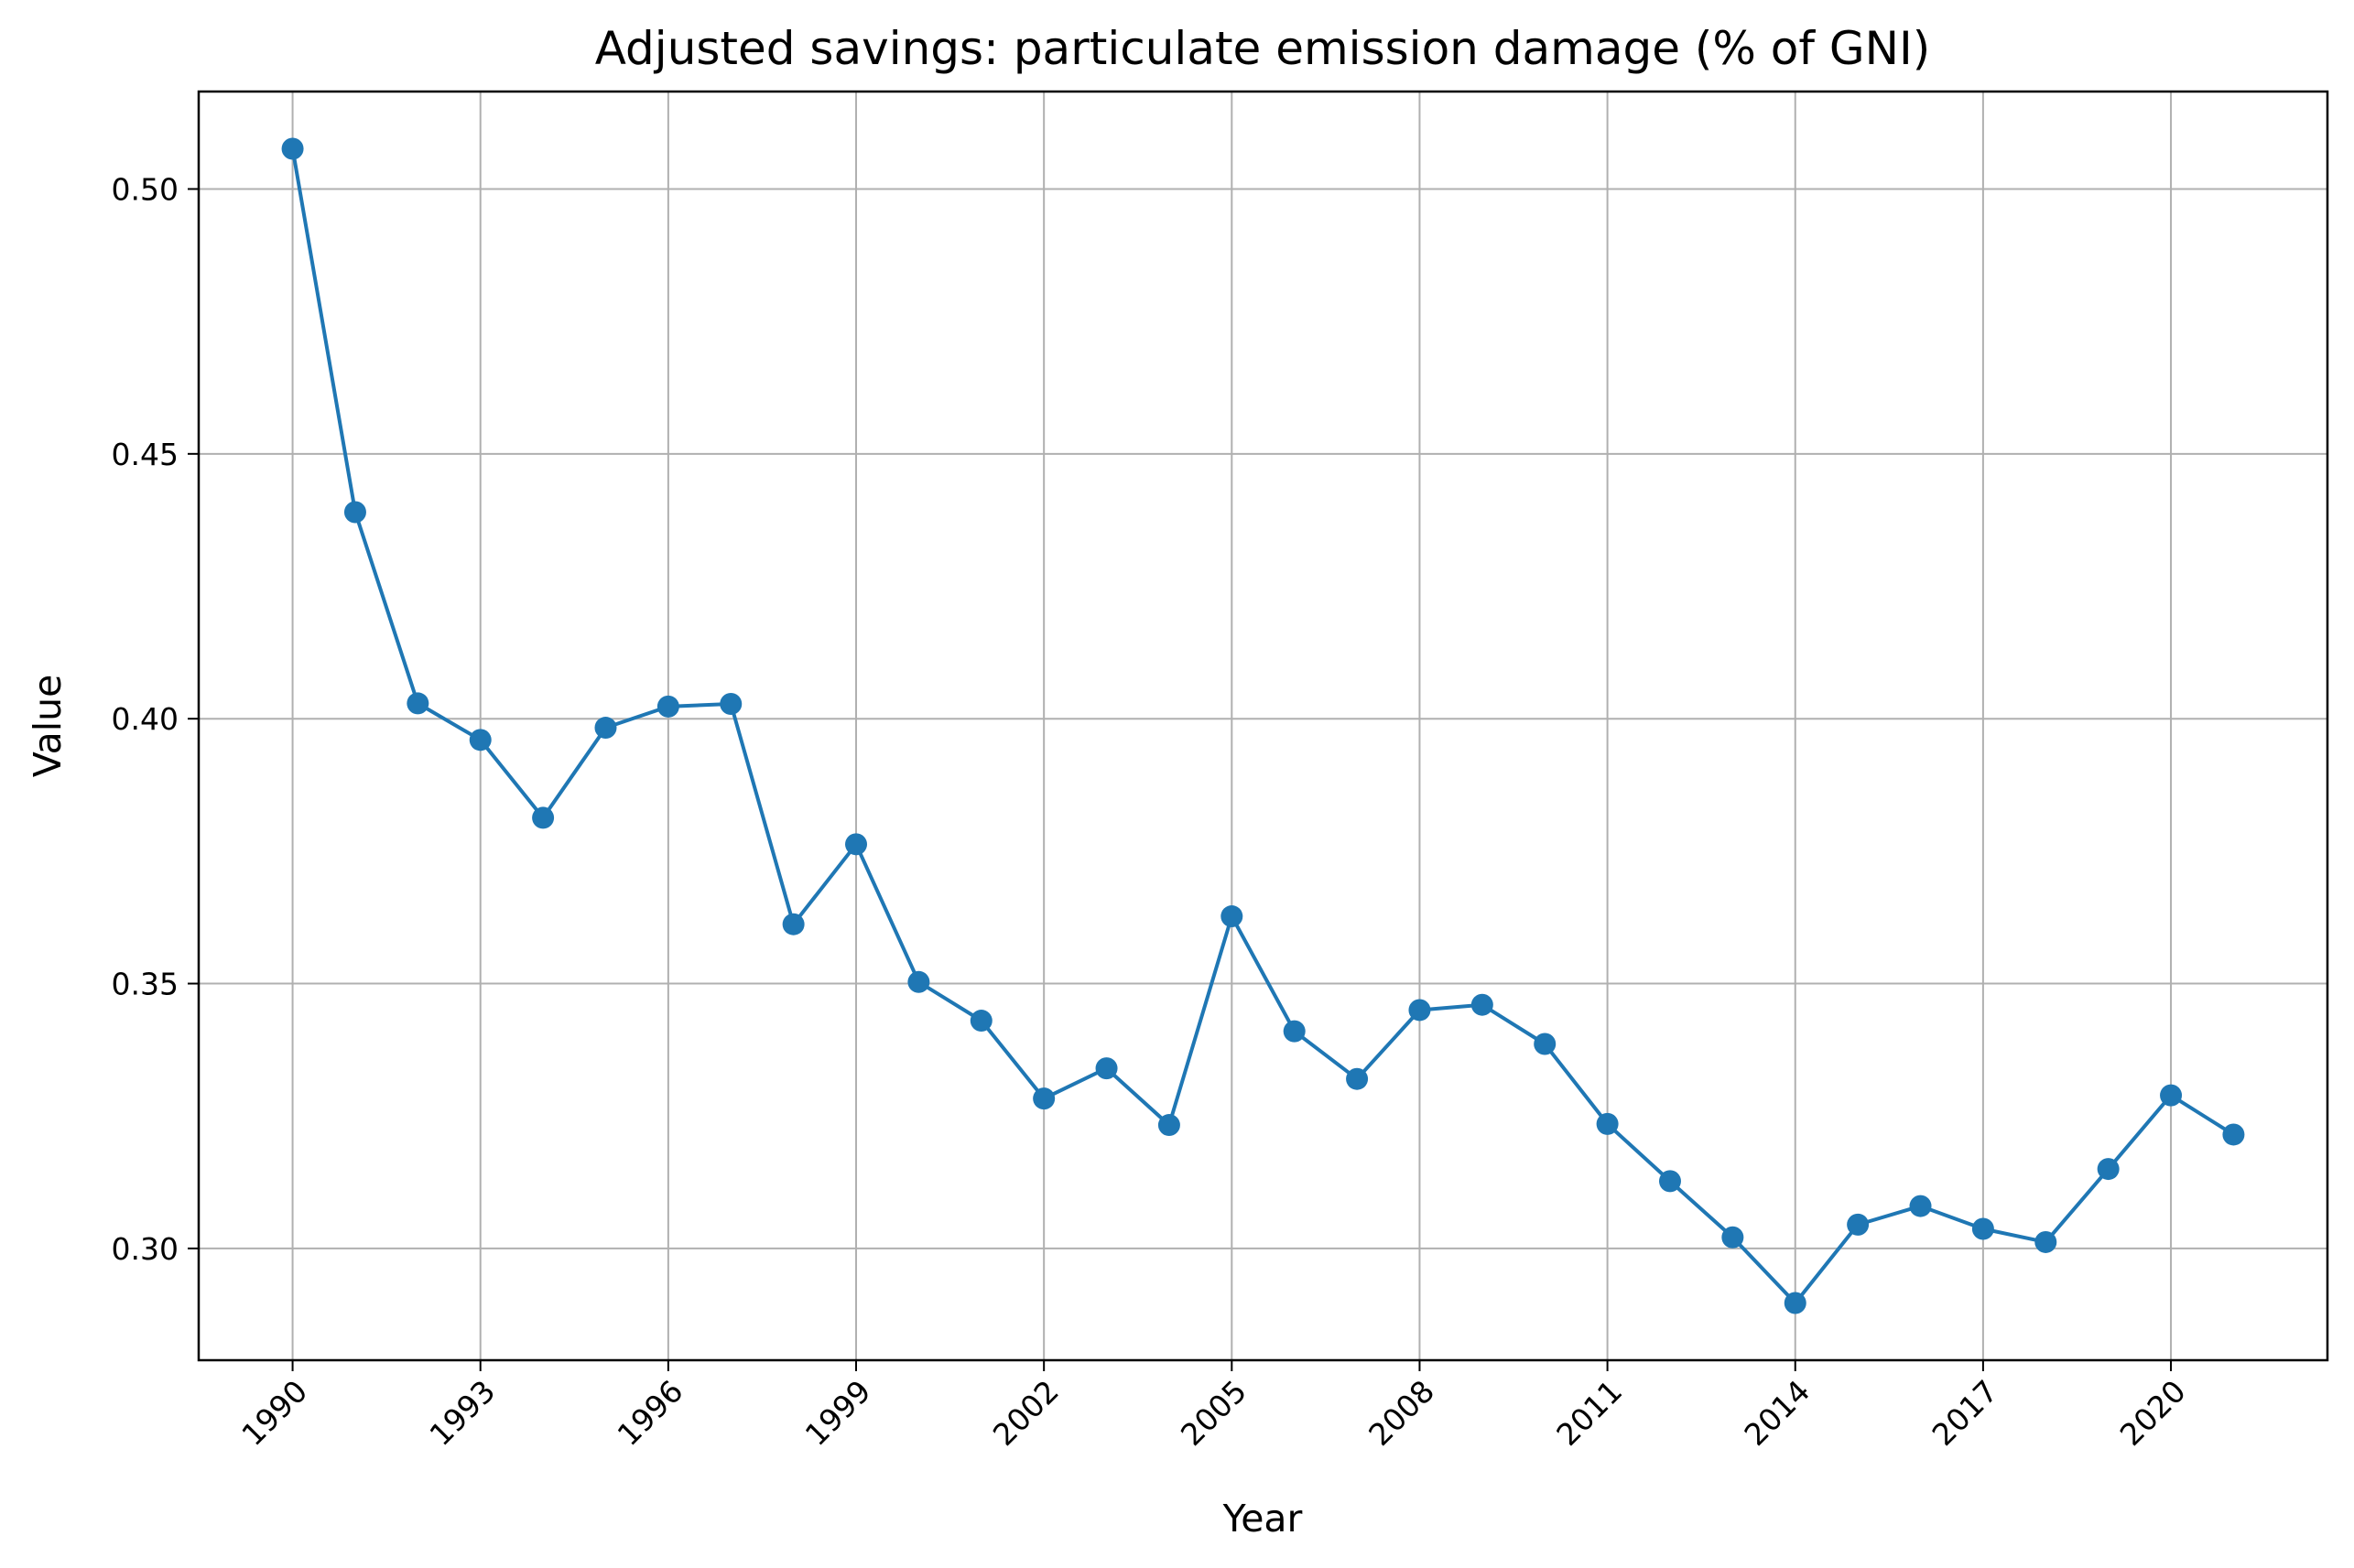 The image size is (2354, 1568). Describe the element at coordinates (292, 148) in the screenshot. I see `data-point-1990` at that location.